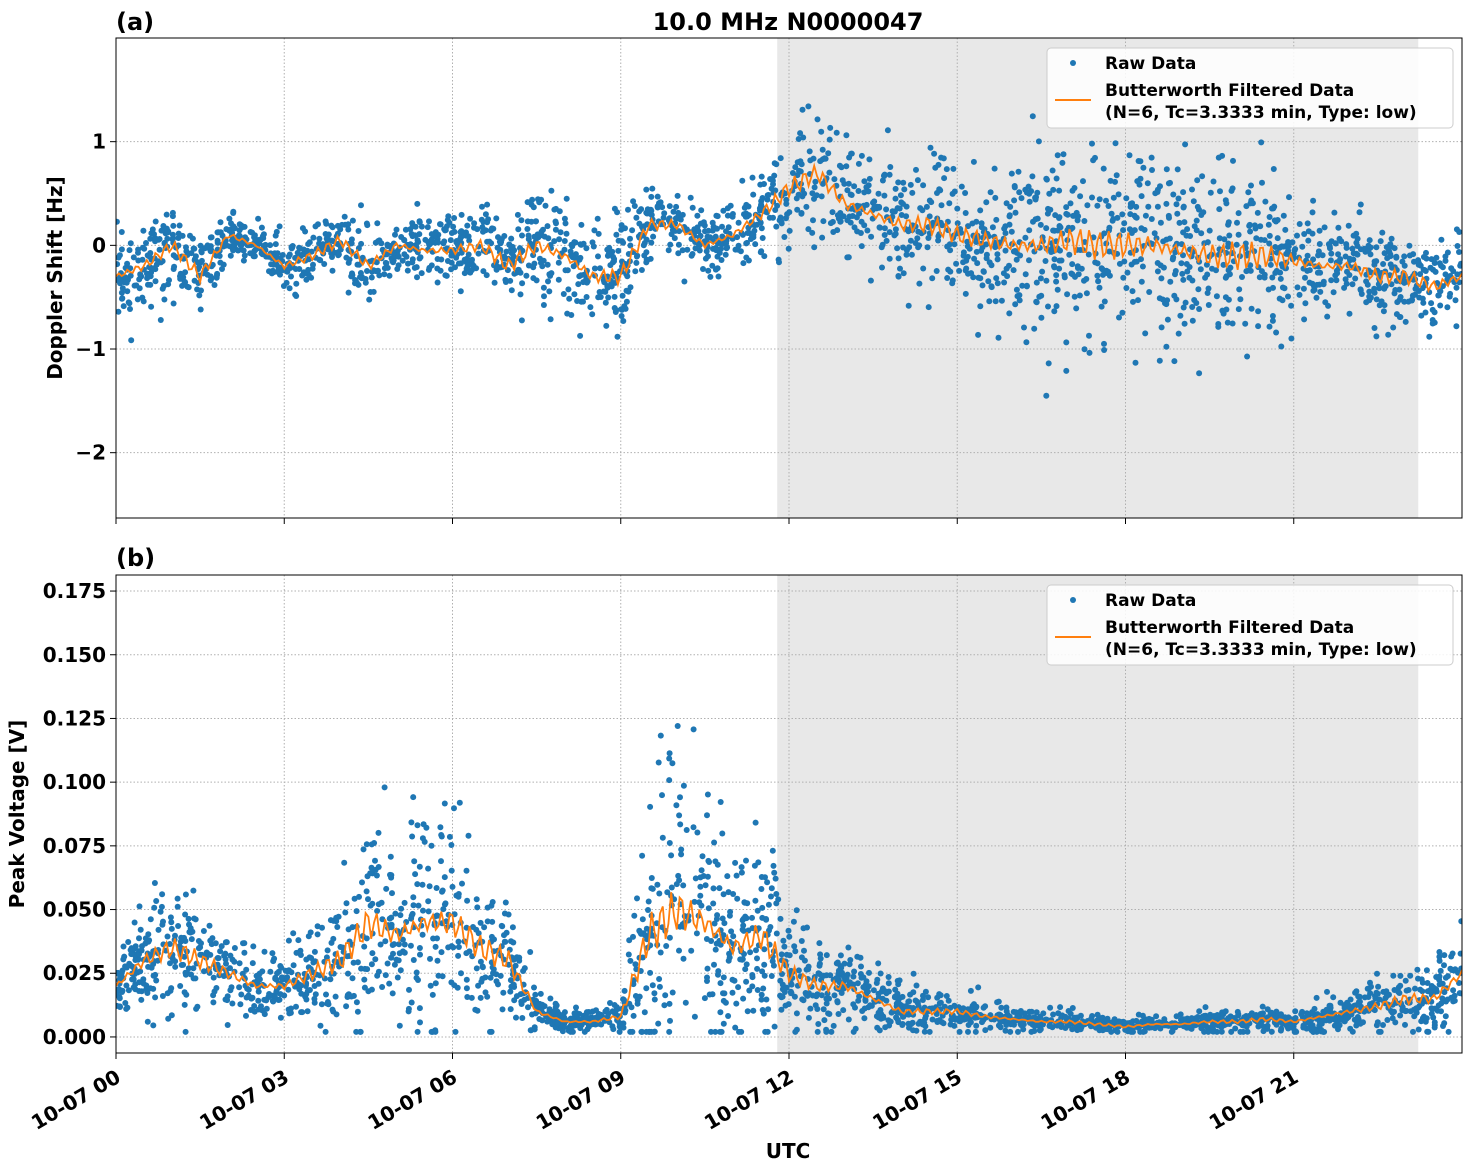  I want to click on y-tick-label: 1, so click(99, 142).